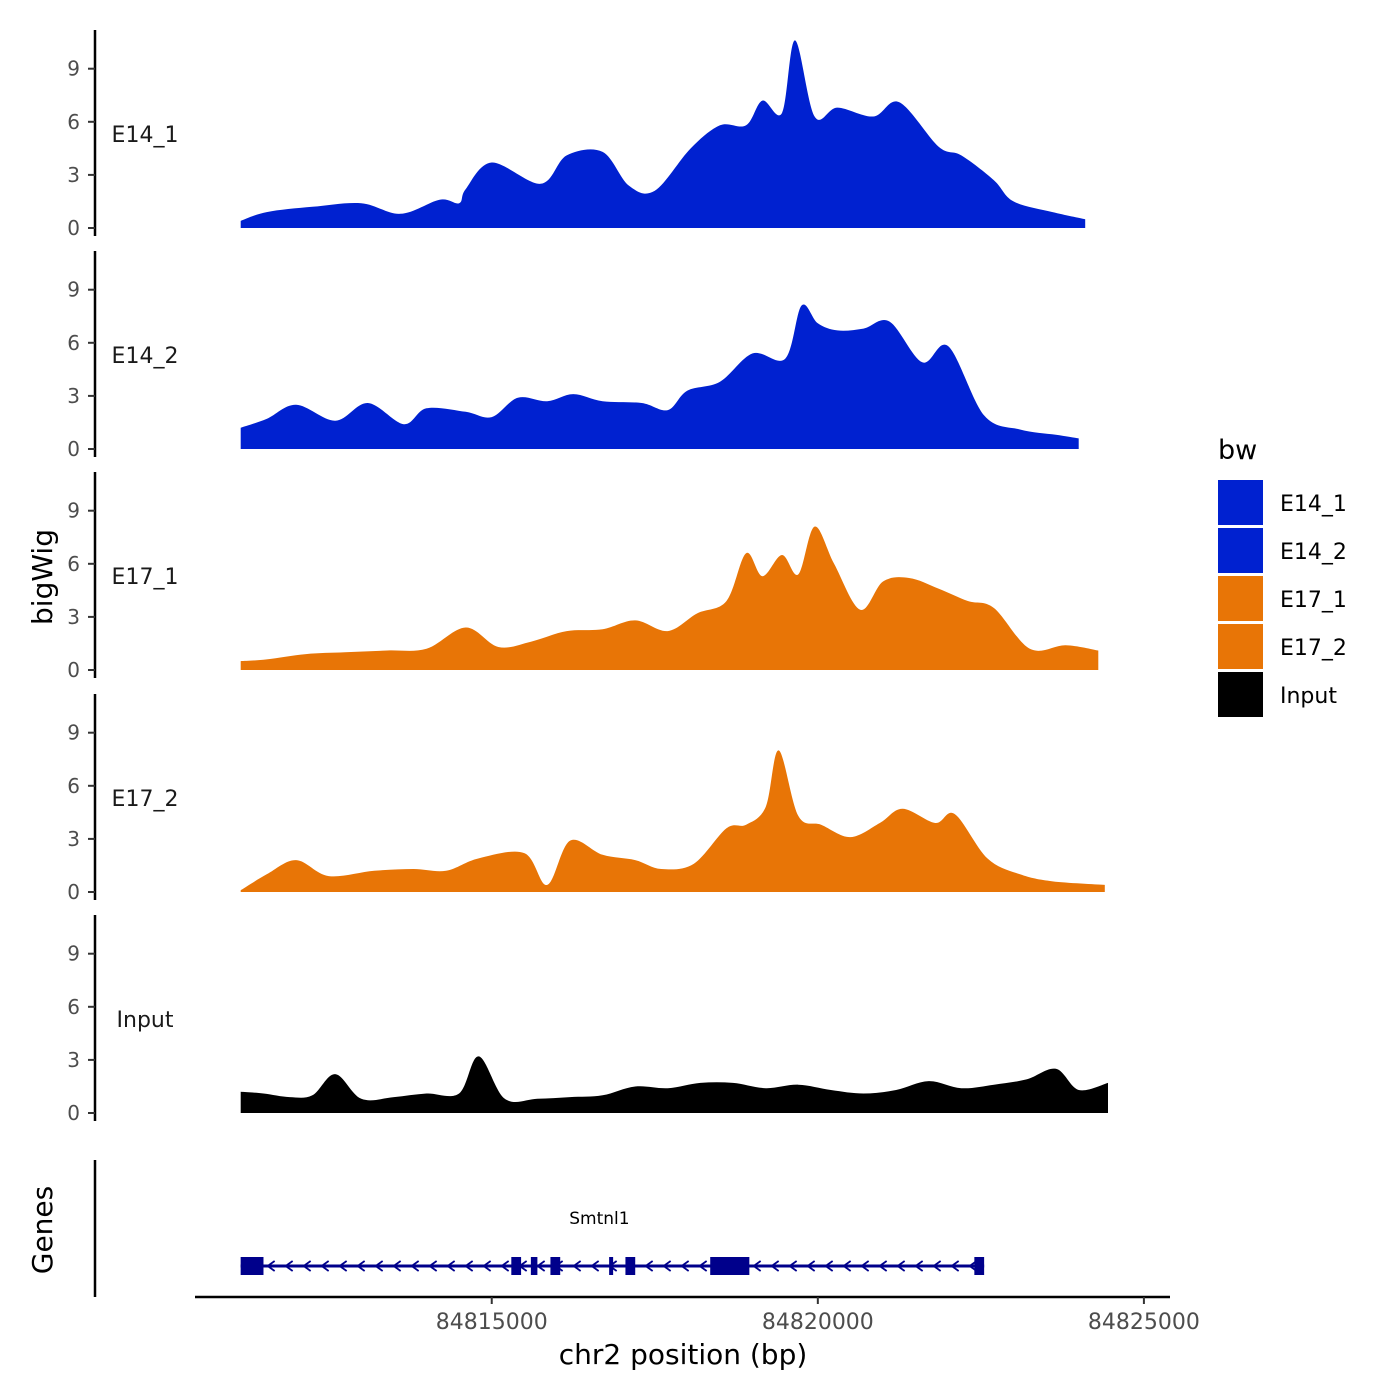  Describe the element at coordinates (1277, 694) in the screenshot. I see `legend-item-input: Input` at that location.